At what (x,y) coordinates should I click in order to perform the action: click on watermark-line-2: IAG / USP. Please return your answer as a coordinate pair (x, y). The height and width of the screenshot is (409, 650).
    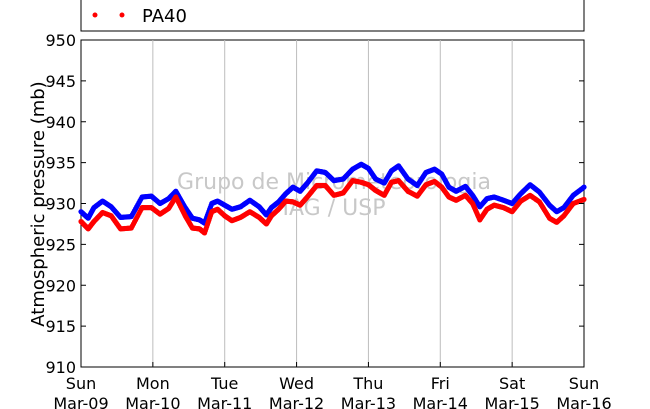
    Looking at the image, I should click on (334, 208).